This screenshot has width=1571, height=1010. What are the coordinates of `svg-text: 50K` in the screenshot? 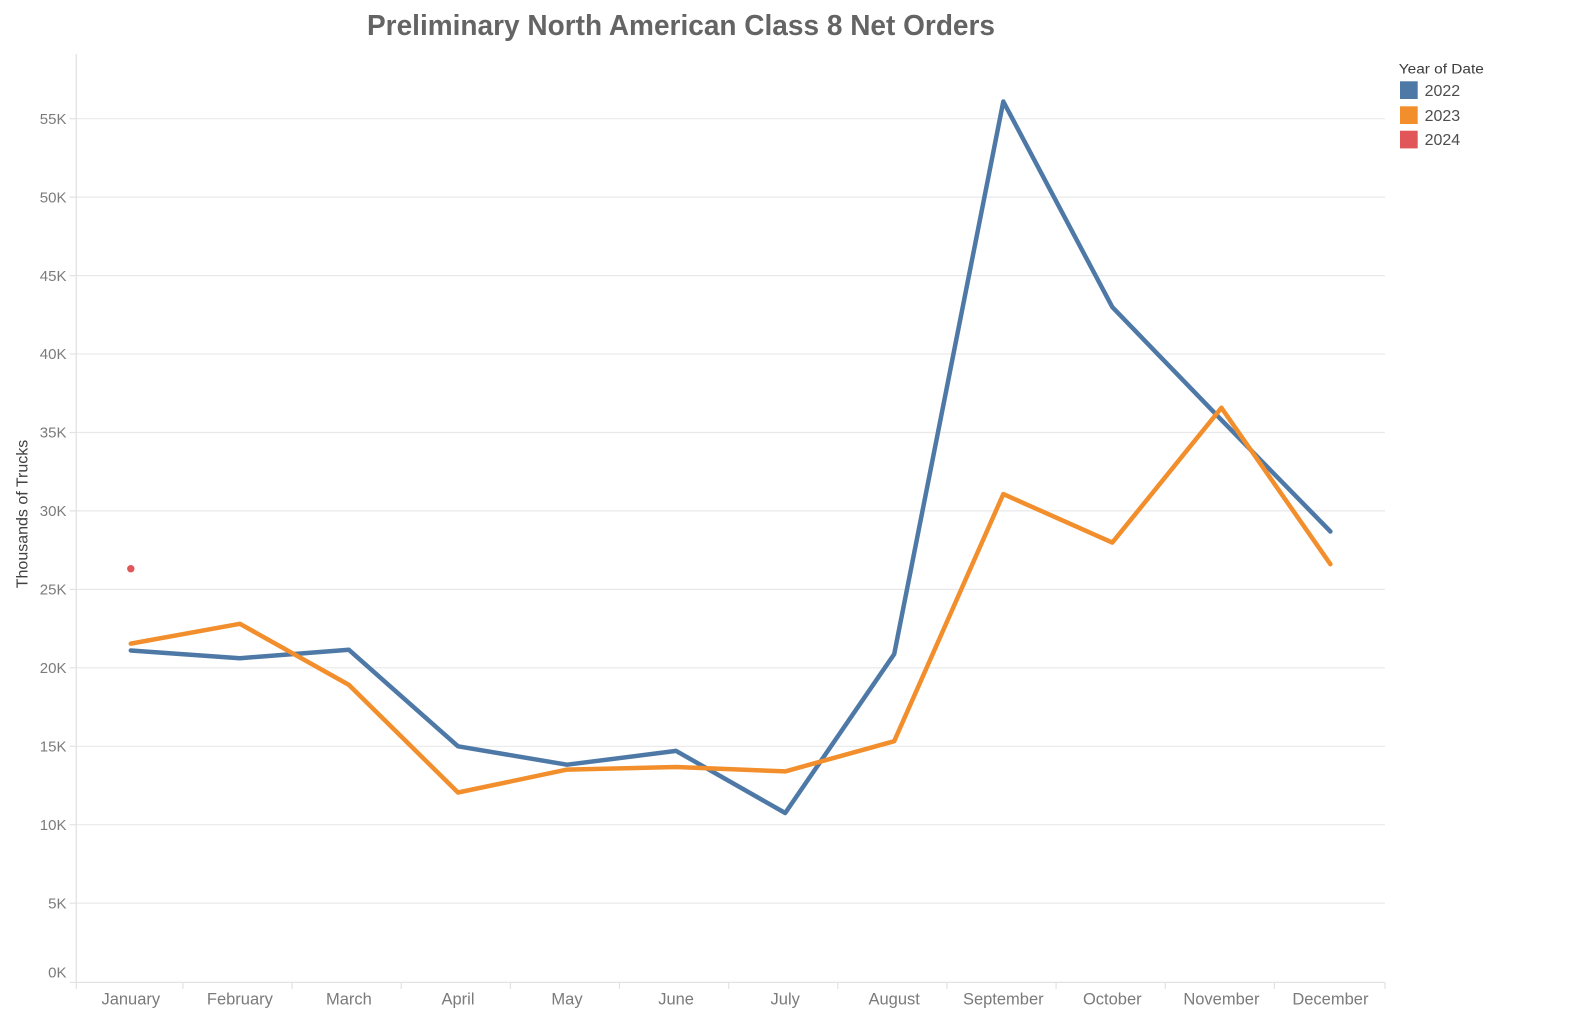 It's located at (53, 197).